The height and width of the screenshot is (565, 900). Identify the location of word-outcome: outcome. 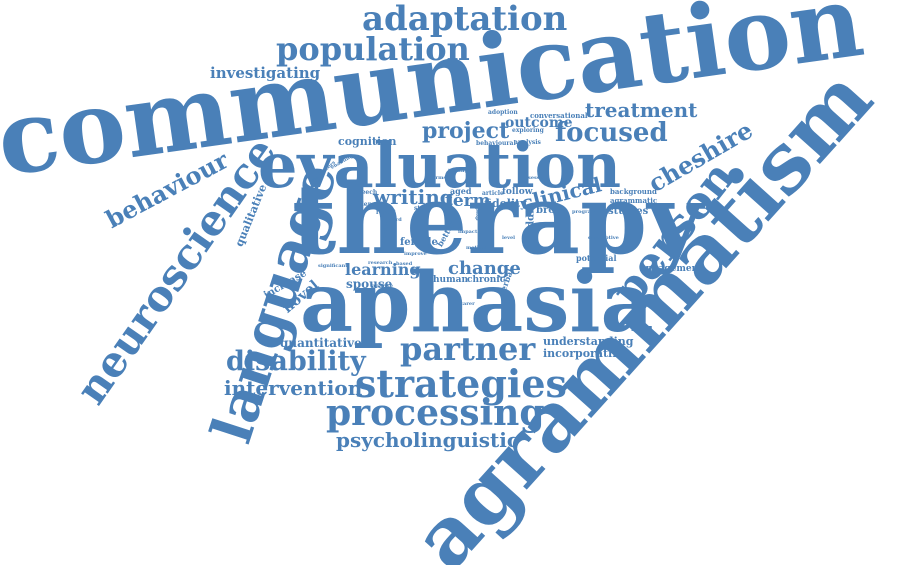
(539, 123).